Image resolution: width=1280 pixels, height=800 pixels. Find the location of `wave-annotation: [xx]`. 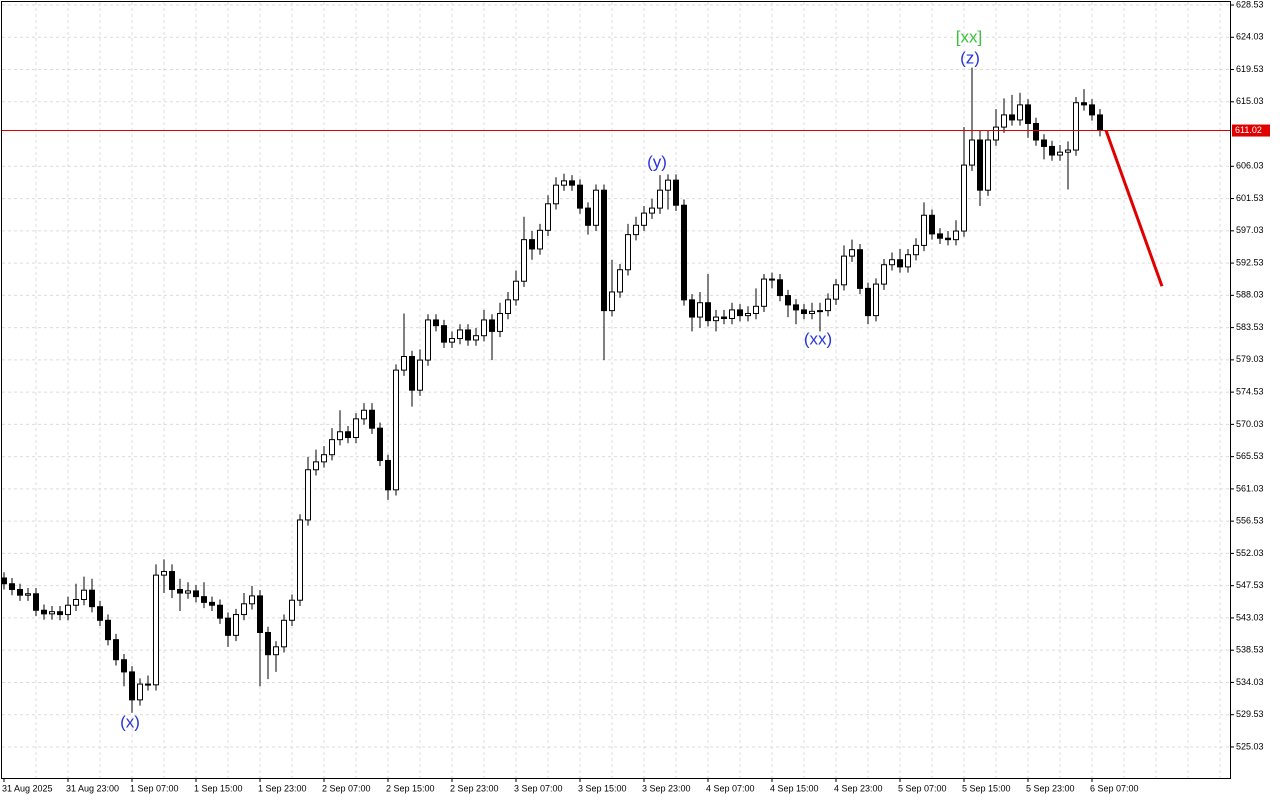

wave-annotation: [xx] is located at coordinates (969, 36).